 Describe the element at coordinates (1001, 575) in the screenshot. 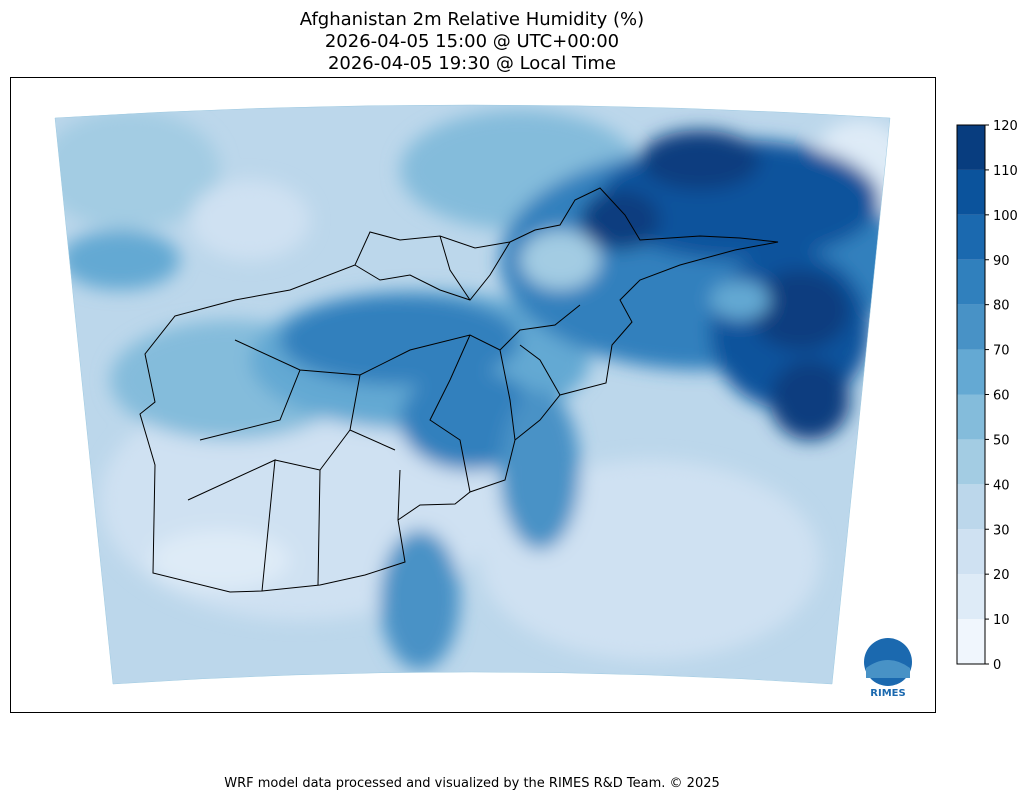

I see `colorbar-tick-label: 20` at that location.